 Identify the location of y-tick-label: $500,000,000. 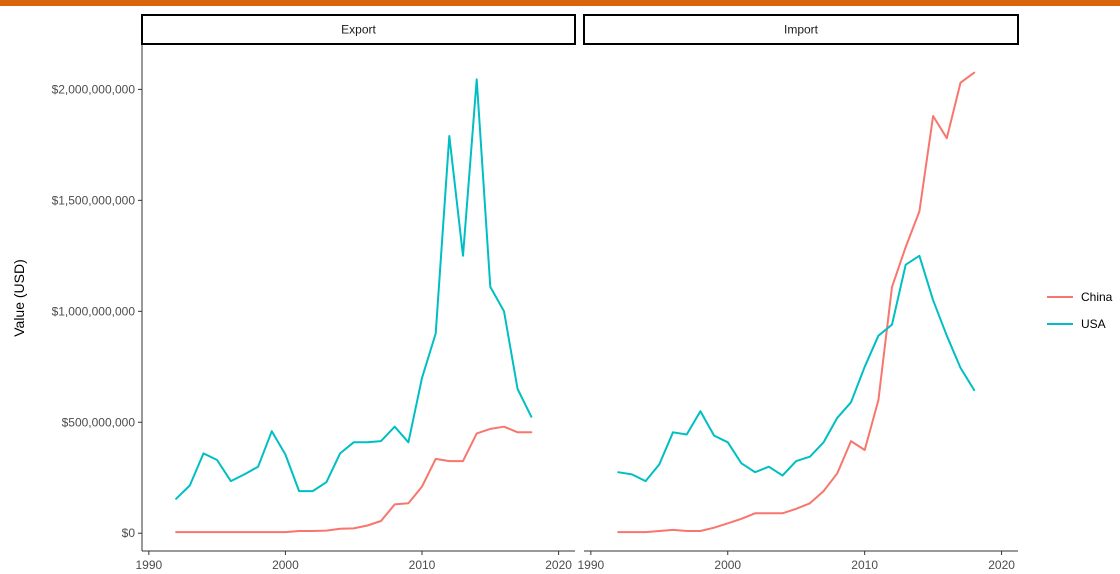
(99, 422).